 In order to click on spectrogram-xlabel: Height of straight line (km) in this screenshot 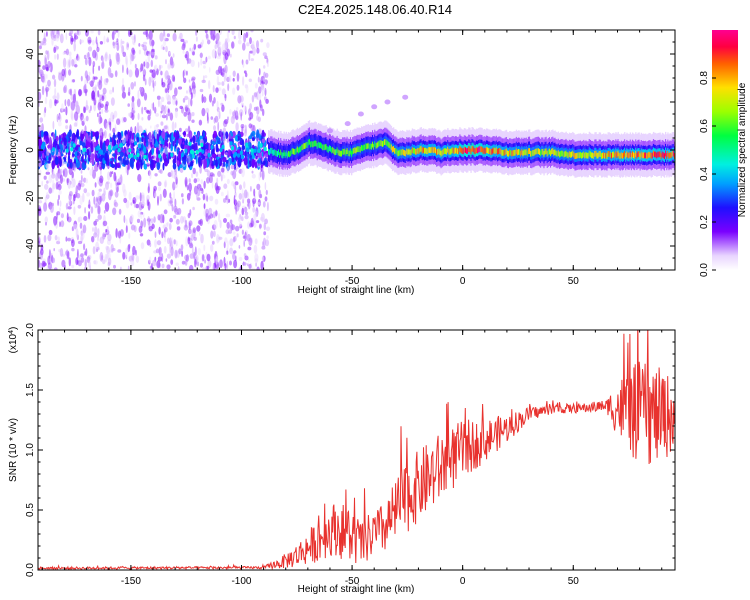, I will do `click(356, 290)`.